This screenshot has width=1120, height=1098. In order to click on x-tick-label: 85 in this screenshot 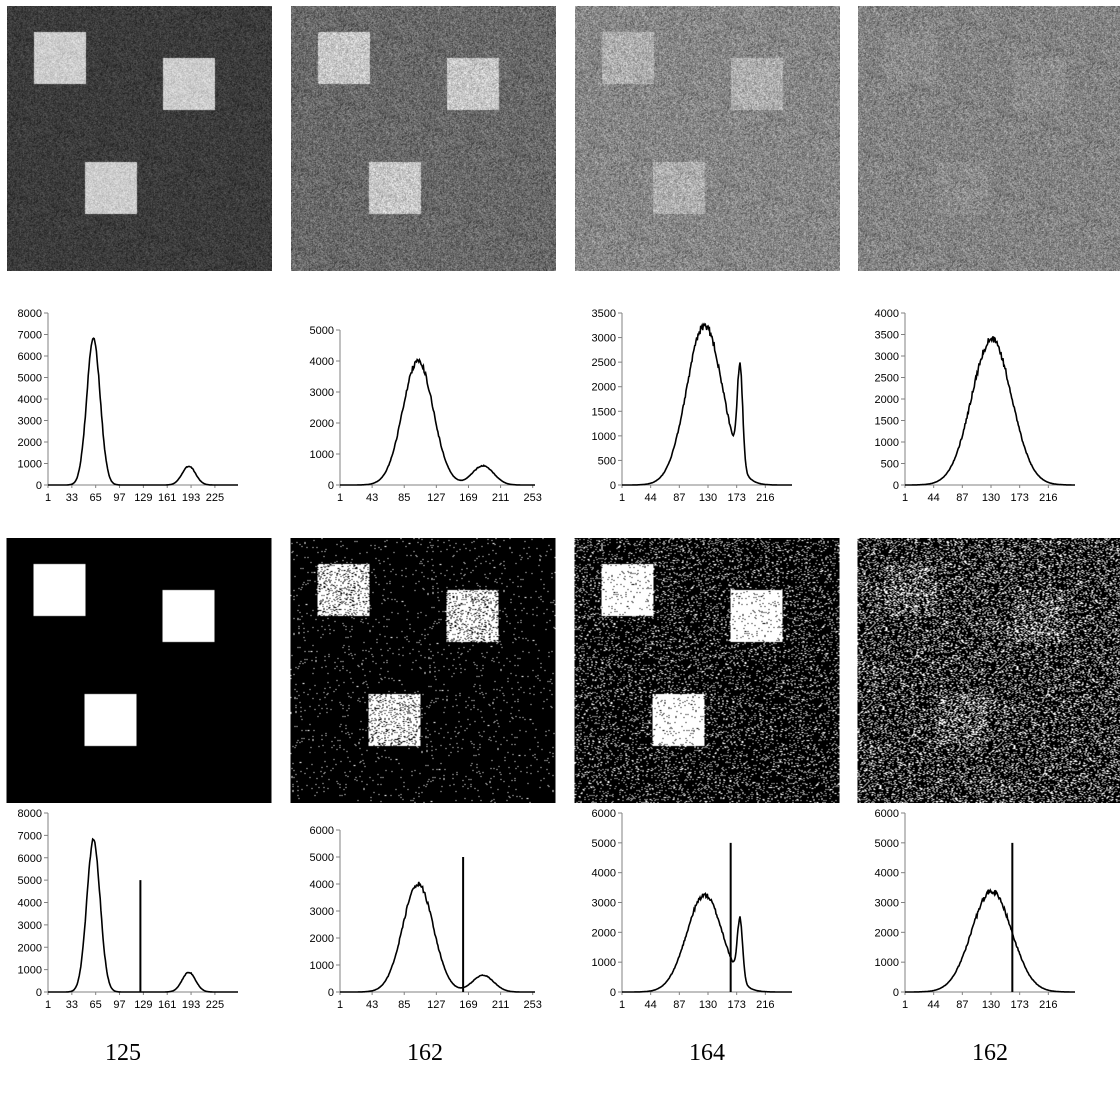, I will do `click(404, 498)`.